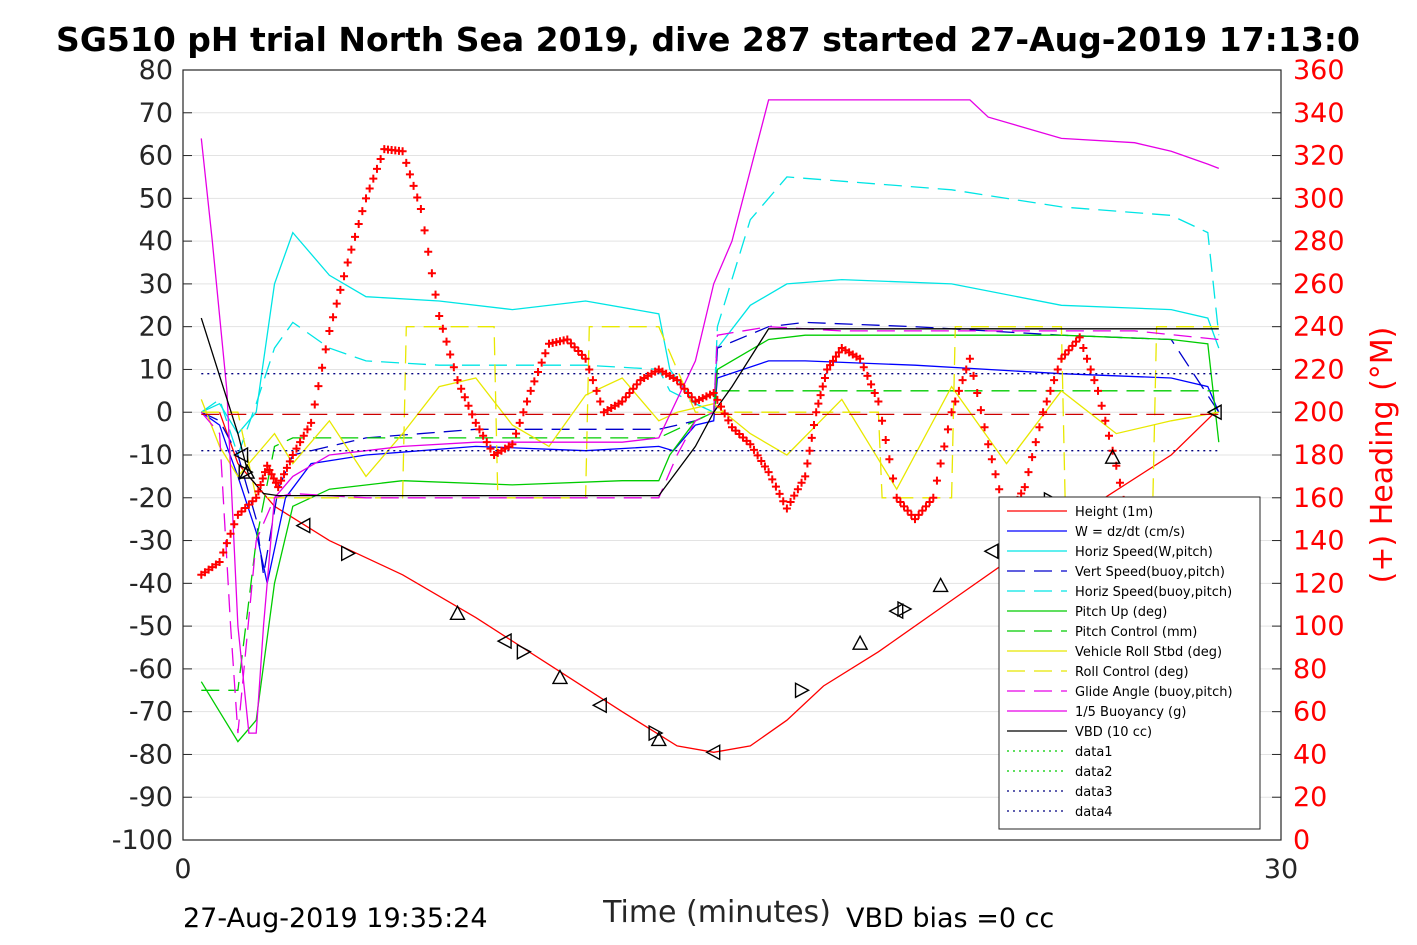  Describe the element at coordinates (156, 284) in the screenshot. I see `left-tick-label: 30` at that location.